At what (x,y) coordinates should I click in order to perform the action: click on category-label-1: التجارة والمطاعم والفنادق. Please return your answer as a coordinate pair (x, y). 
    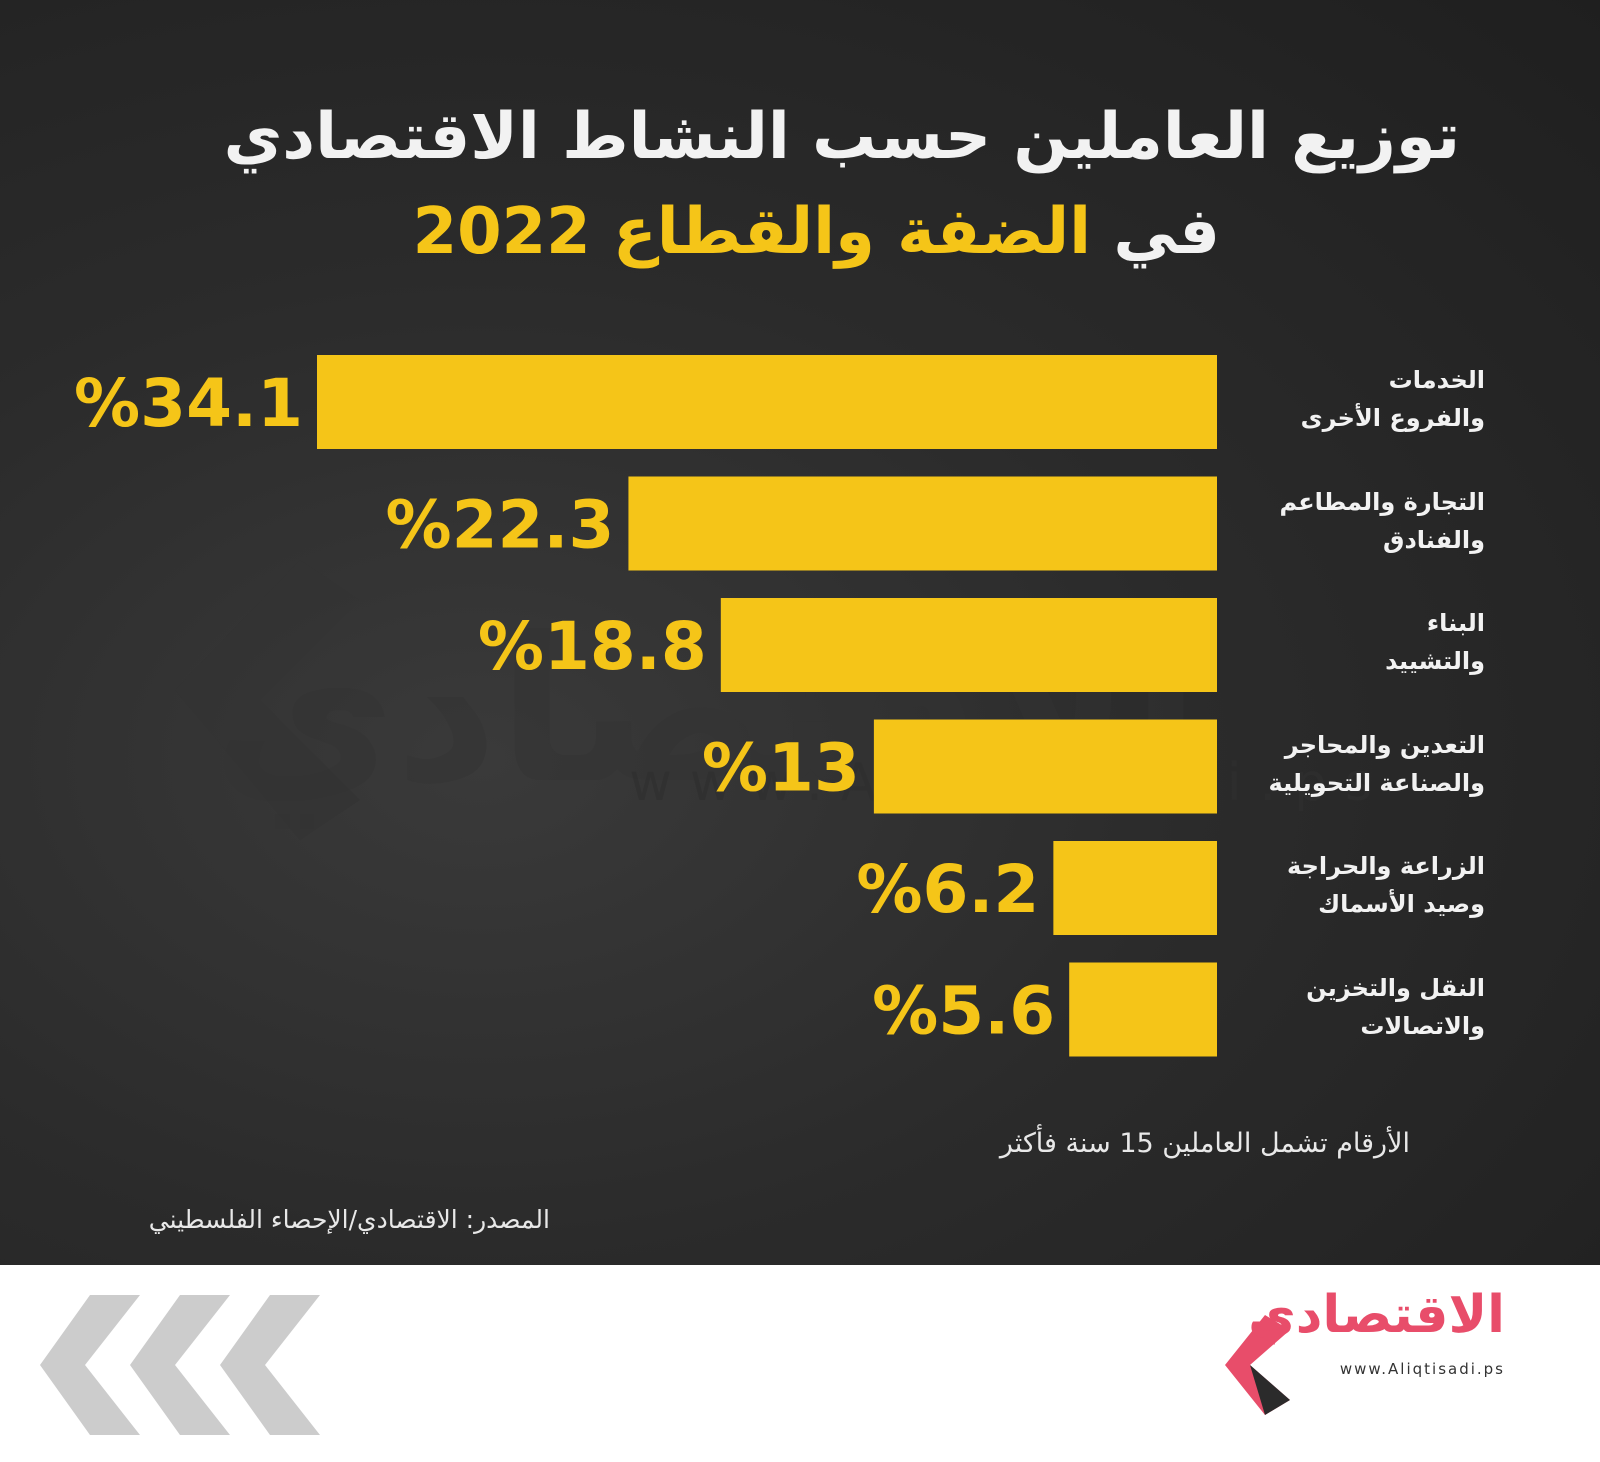
    Looking at the image, I should click on (1320, 521).